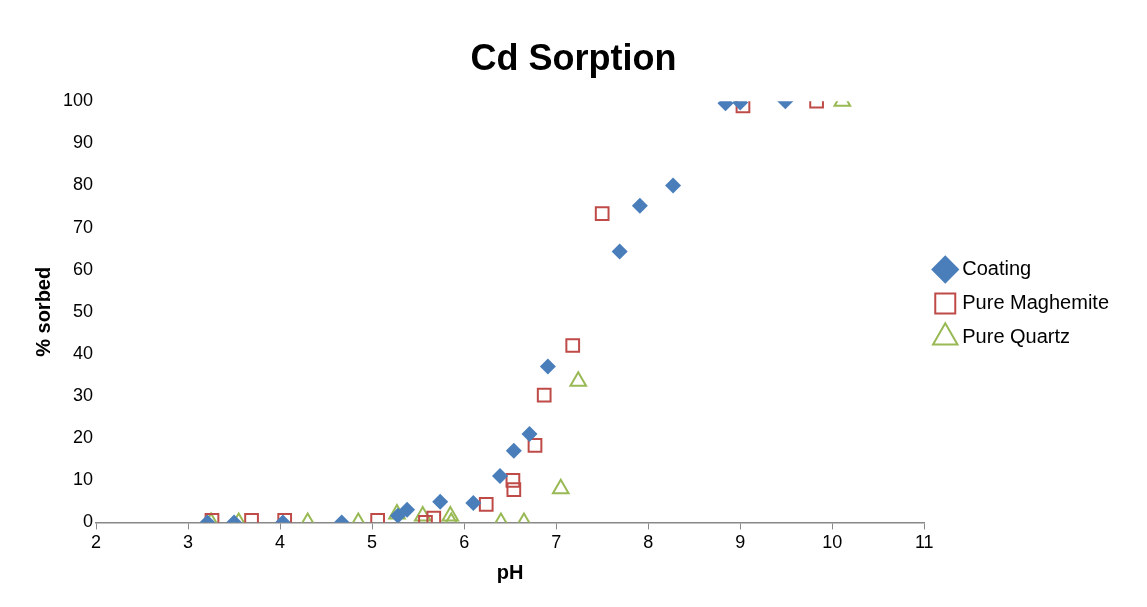  Describe the element at coordinates (96, 542) in the screenshot. I see `x-tick-label: 2` at that location.